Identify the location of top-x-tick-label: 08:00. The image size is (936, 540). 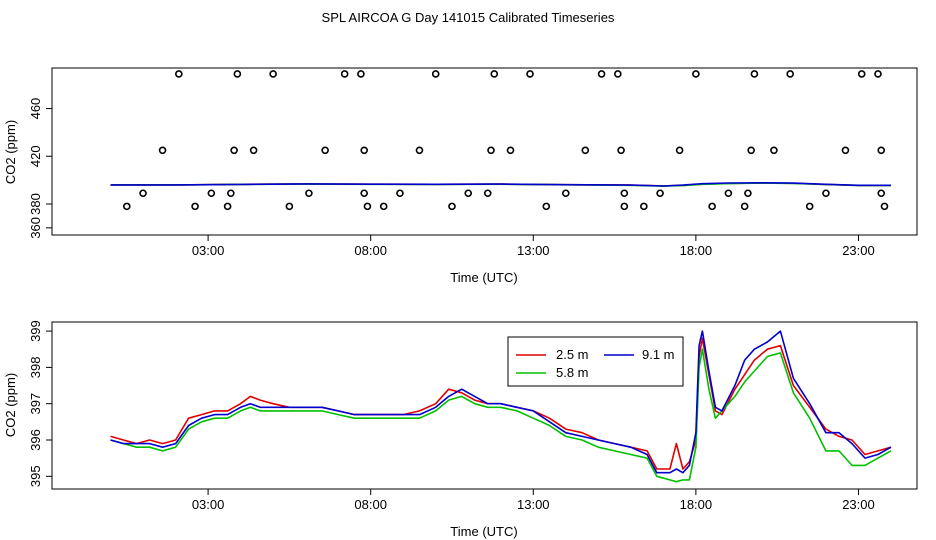
(370, 250).